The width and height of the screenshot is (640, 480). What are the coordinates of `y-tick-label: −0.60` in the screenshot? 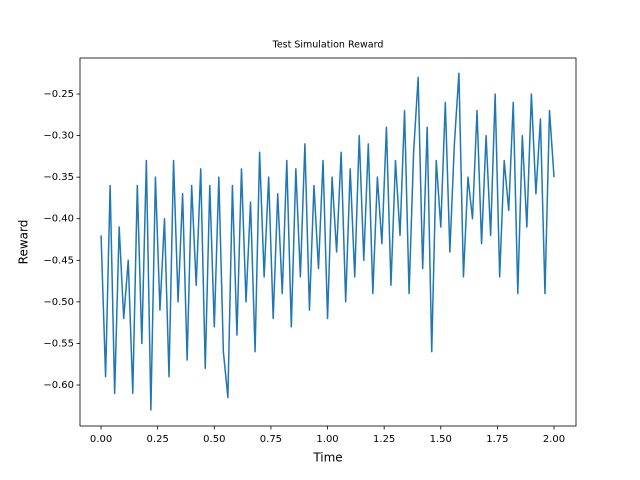 It's located at (58, 385).